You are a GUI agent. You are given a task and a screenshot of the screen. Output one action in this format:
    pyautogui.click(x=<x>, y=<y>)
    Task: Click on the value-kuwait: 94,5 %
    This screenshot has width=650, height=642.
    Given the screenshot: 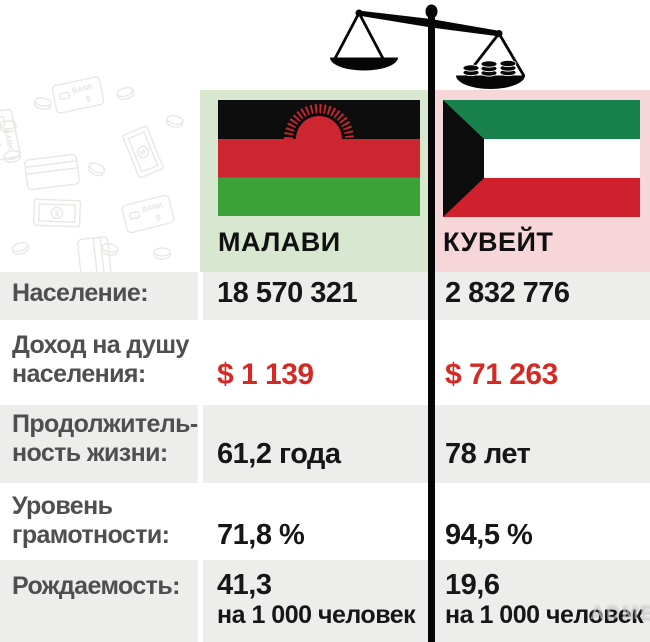 What is the action you would take?
    pyautogui.click(x=489, y=535)
    